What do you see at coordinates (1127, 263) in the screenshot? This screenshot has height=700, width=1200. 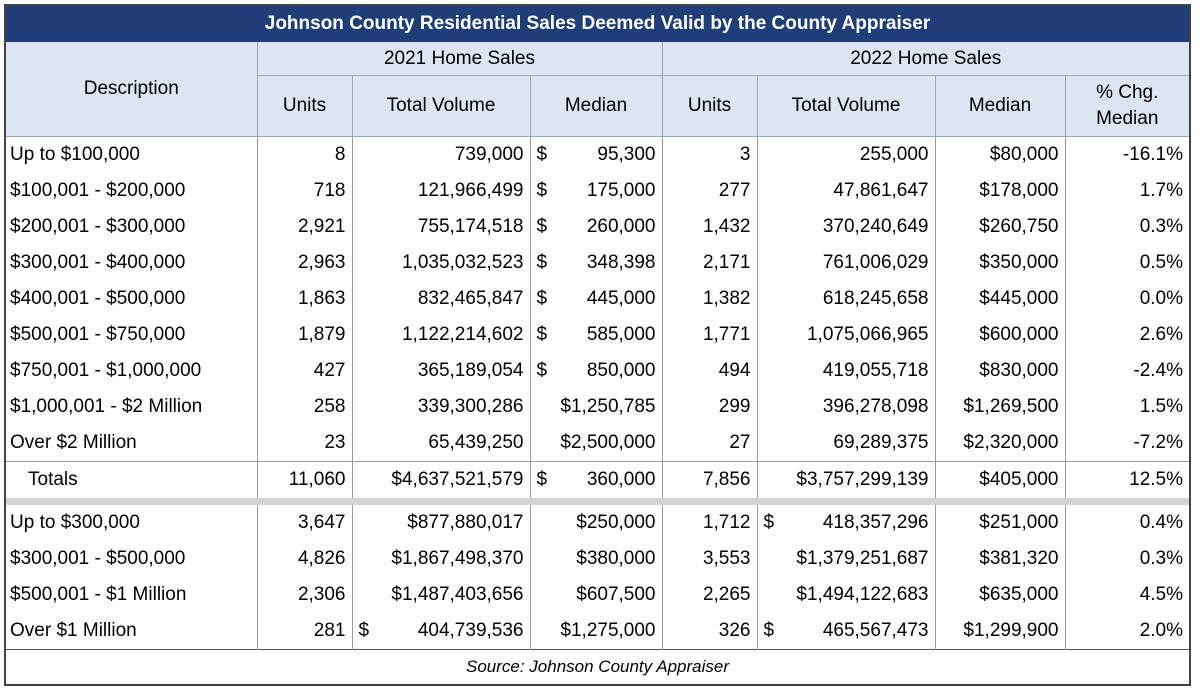 I see `pct-chg-median: 0.5%` at bounding box center [1127, 263].